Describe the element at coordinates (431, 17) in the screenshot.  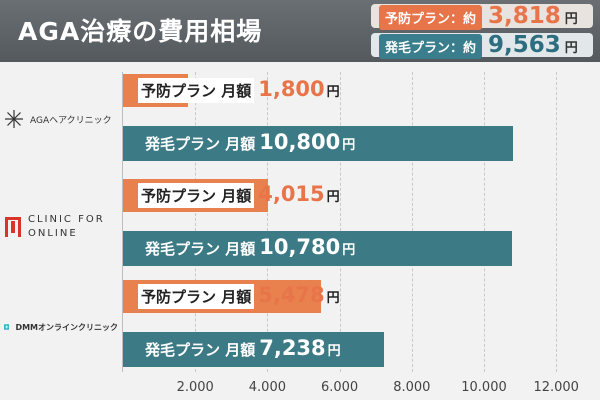
I see `average-prevent-label: 予防プラン：約` at that location.